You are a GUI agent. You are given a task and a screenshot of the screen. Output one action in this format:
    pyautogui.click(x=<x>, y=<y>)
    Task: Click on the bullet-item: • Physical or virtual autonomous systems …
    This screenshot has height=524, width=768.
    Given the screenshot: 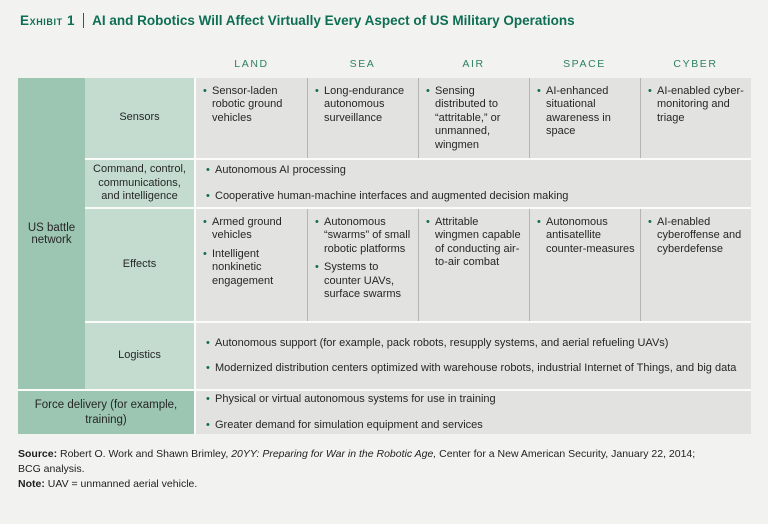 What is the action you would take?
    pyautogui.click(x=351, y=399)
    